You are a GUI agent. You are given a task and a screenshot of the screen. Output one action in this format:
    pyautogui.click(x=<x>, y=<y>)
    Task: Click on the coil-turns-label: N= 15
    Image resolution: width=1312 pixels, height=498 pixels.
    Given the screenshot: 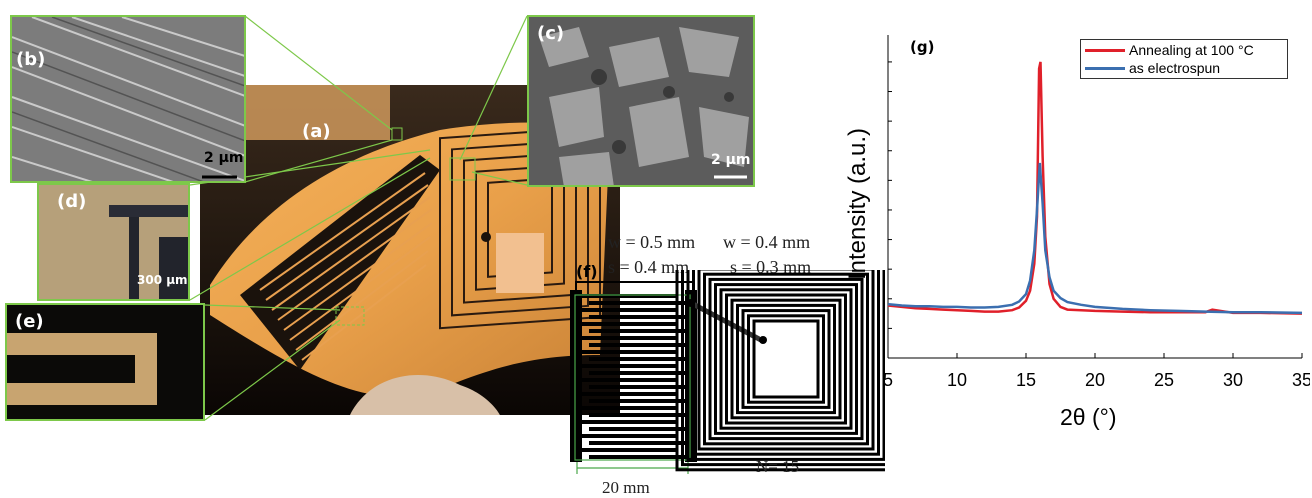 What is the action you would take?
    pyautogui.click(x=778, y=466)
    